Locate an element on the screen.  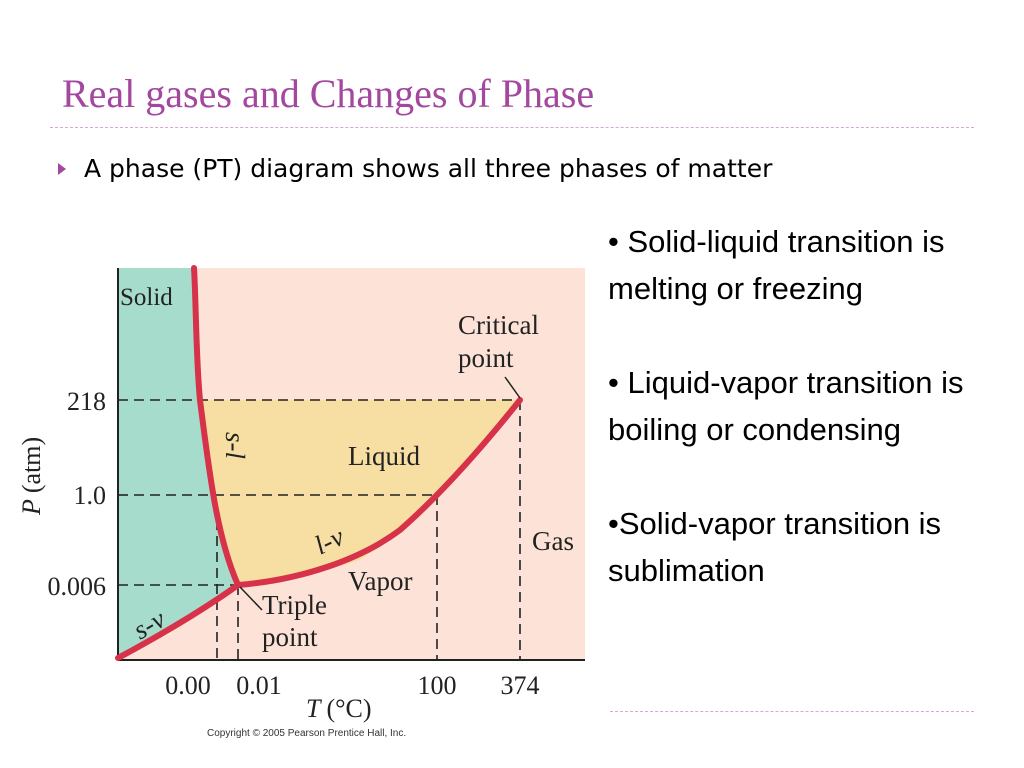
y-axis-unit: (atm) is located at coordinates (31, 465).